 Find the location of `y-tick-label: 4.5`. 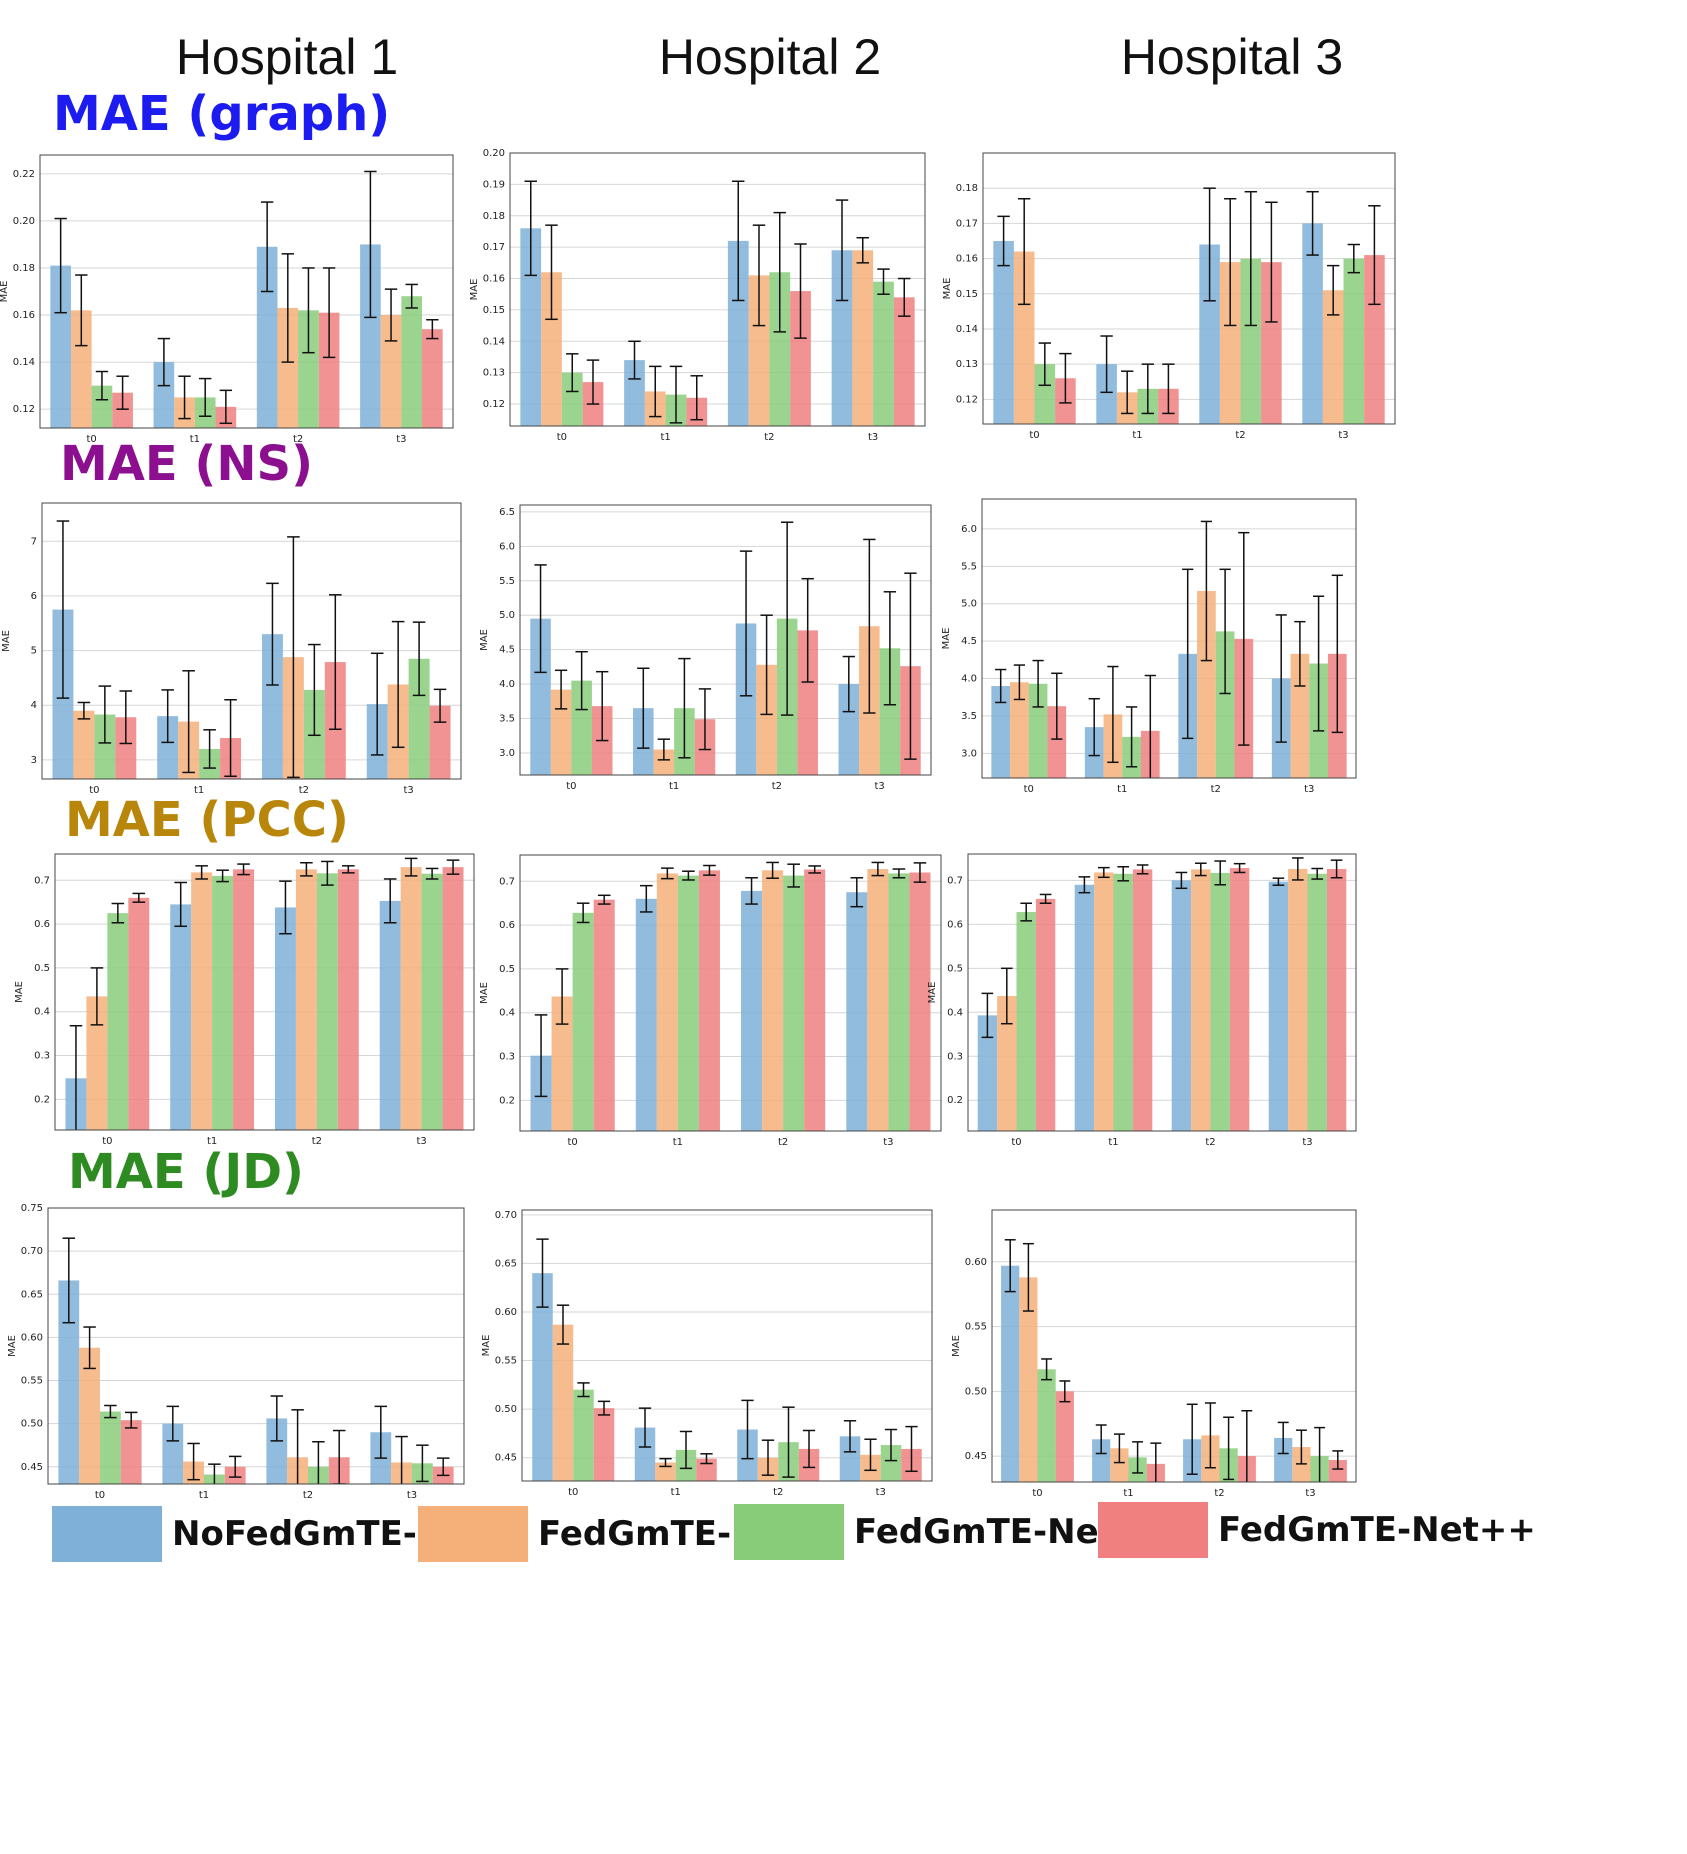

y-tick-label: 4.5 is located at coordinates (969, 641).